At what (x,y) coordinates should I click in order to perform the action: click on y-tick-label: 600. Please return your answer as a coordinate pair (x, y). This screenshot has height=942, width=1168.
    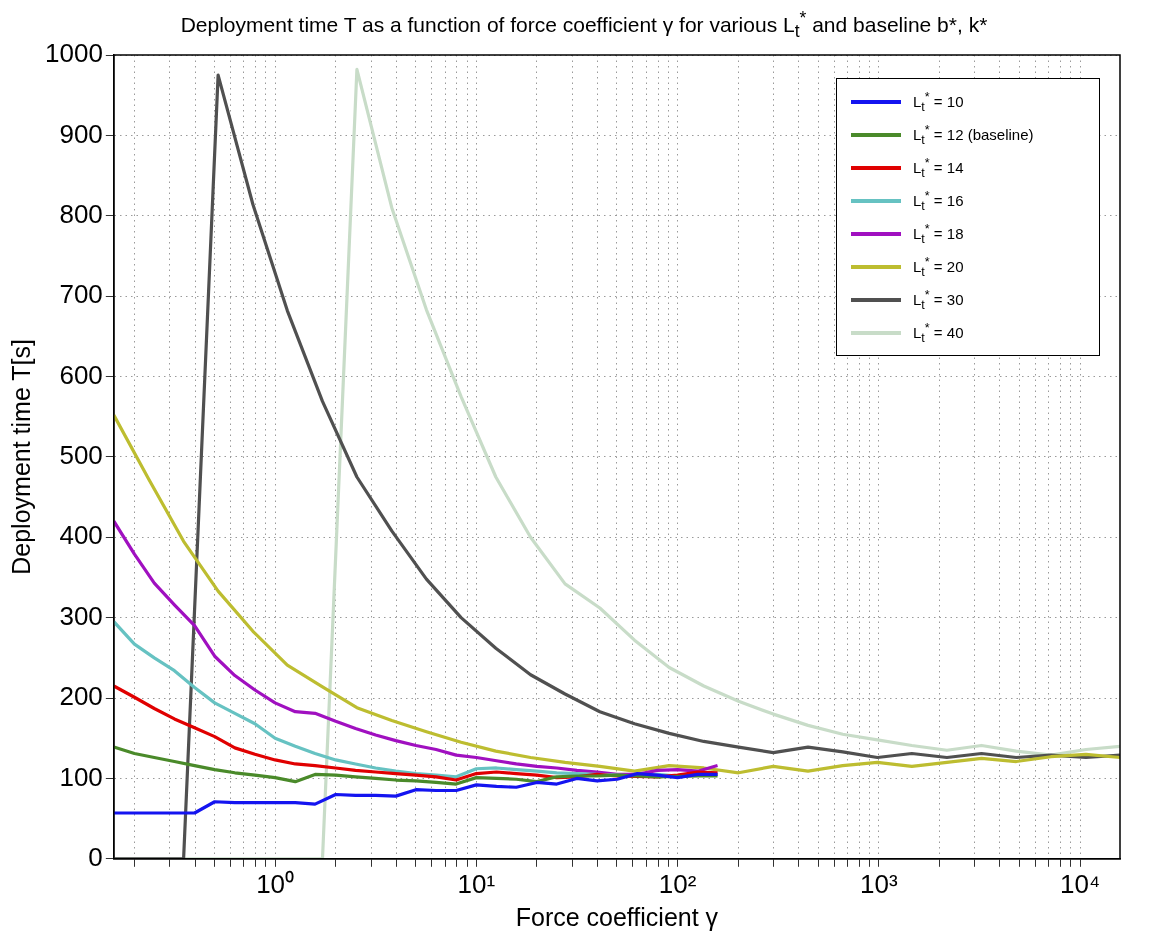
    Looking at the image, I should click on (81, 374).